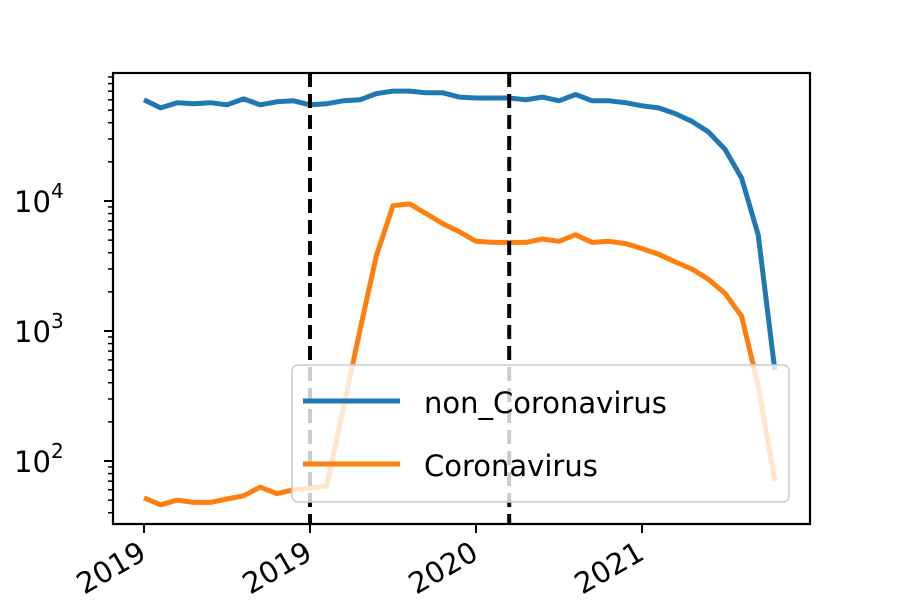 This screenshot has height=600, width=900. I want to click on x-tick-label: 2020, so click(443, 567).